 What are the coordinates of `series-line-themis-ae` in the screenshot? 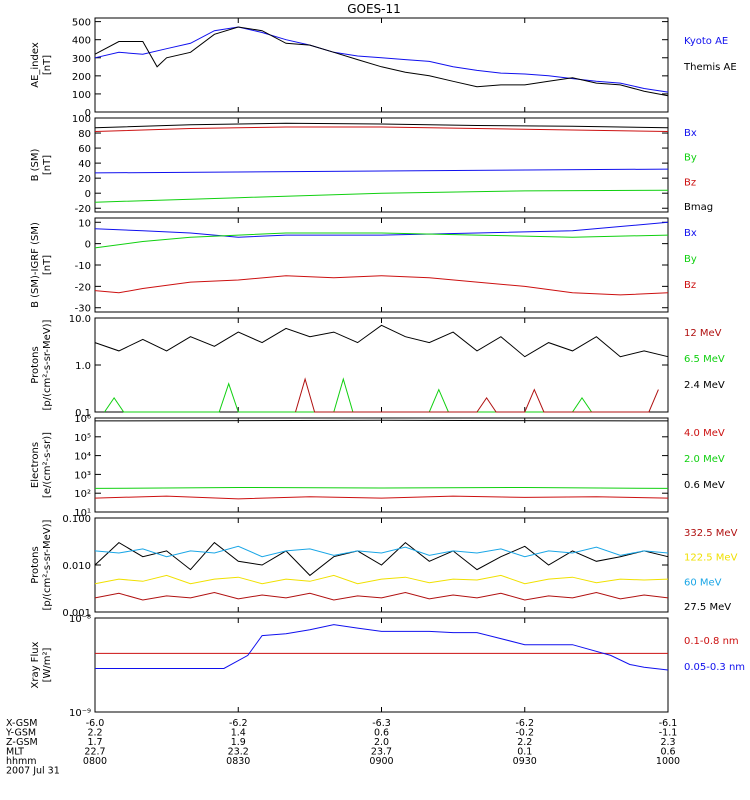 It's located at (381, 61).